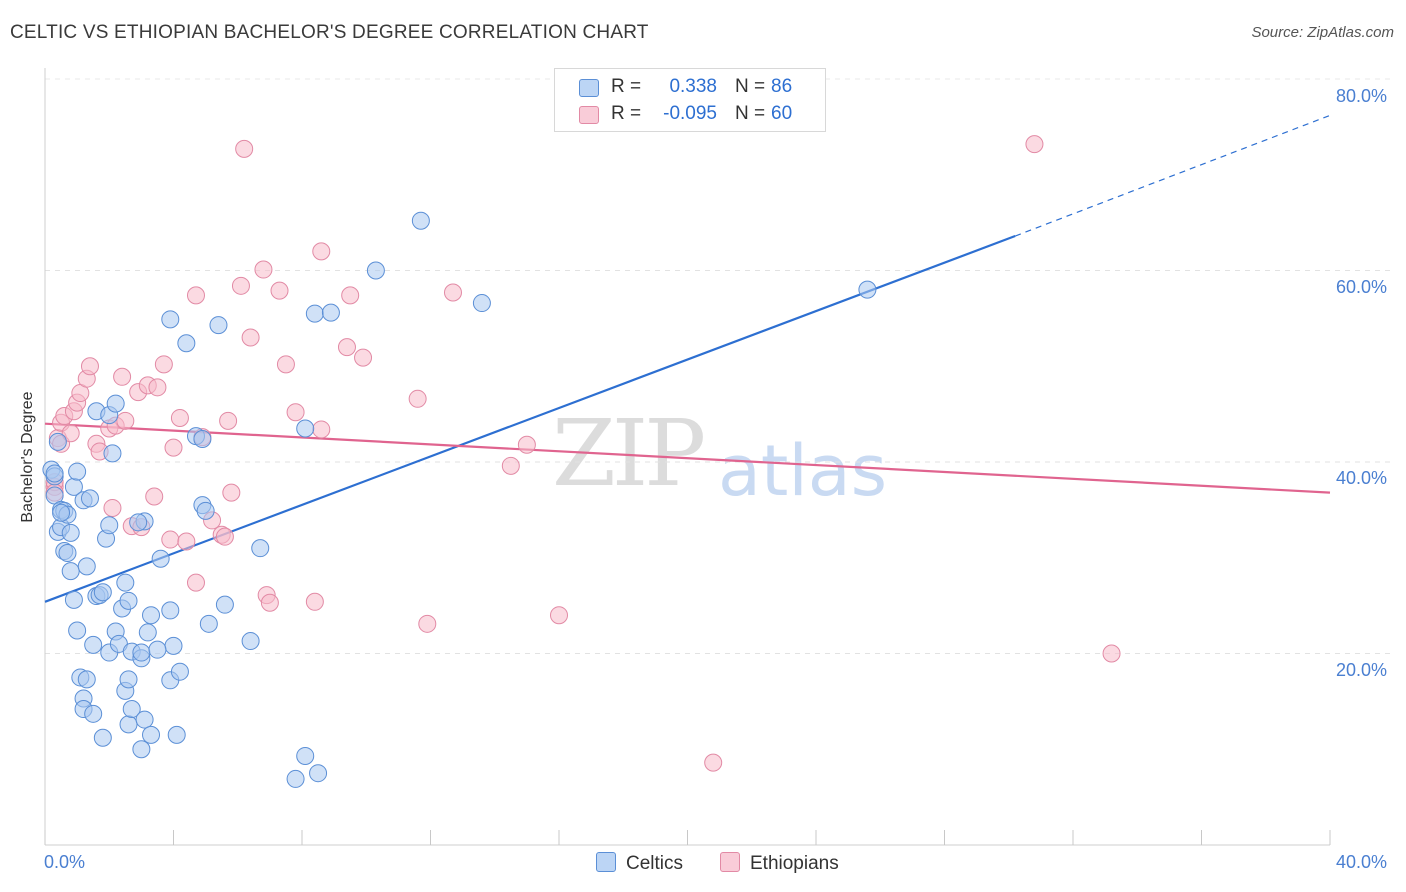 The image size is (1406, 892). Describe the element at coordinates (803, 471) in the screenshot. I see `watermark-atlas: atlas` at that location.